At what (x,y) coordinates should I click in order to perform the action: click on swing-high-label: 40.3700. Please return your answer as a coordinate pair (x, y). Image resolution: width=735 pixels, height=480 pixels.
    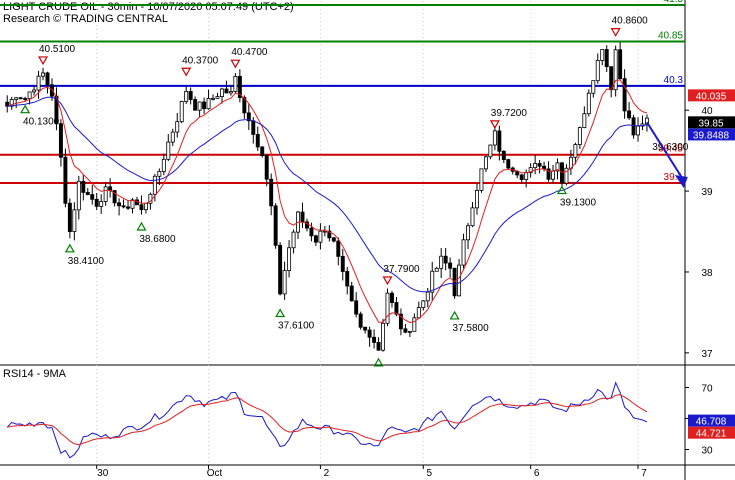
    Looking at the image, I should click on (200, 60).